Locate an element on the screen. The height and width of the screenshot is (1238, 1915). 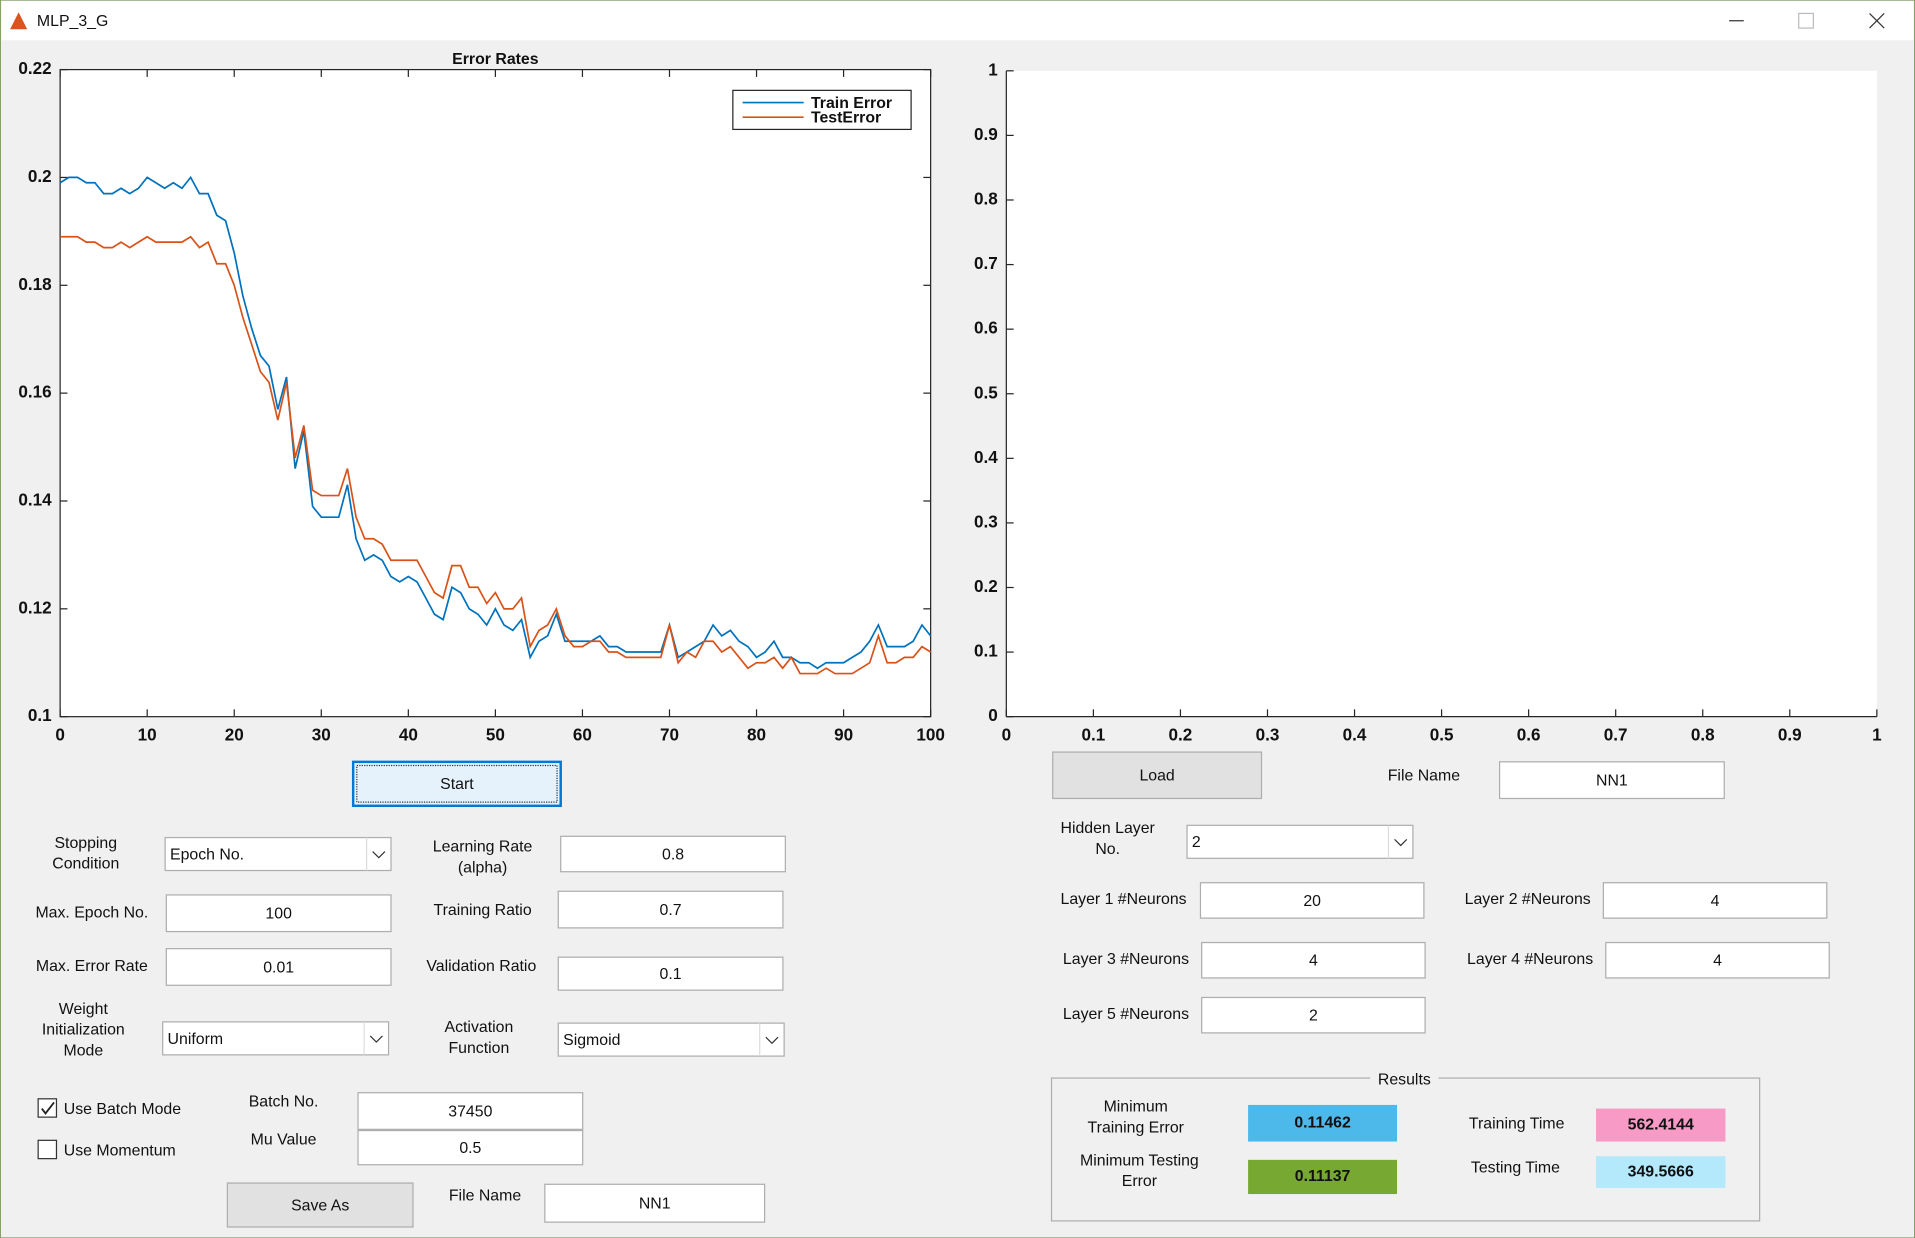
label: Weight is located at coordinates (84, 1009).